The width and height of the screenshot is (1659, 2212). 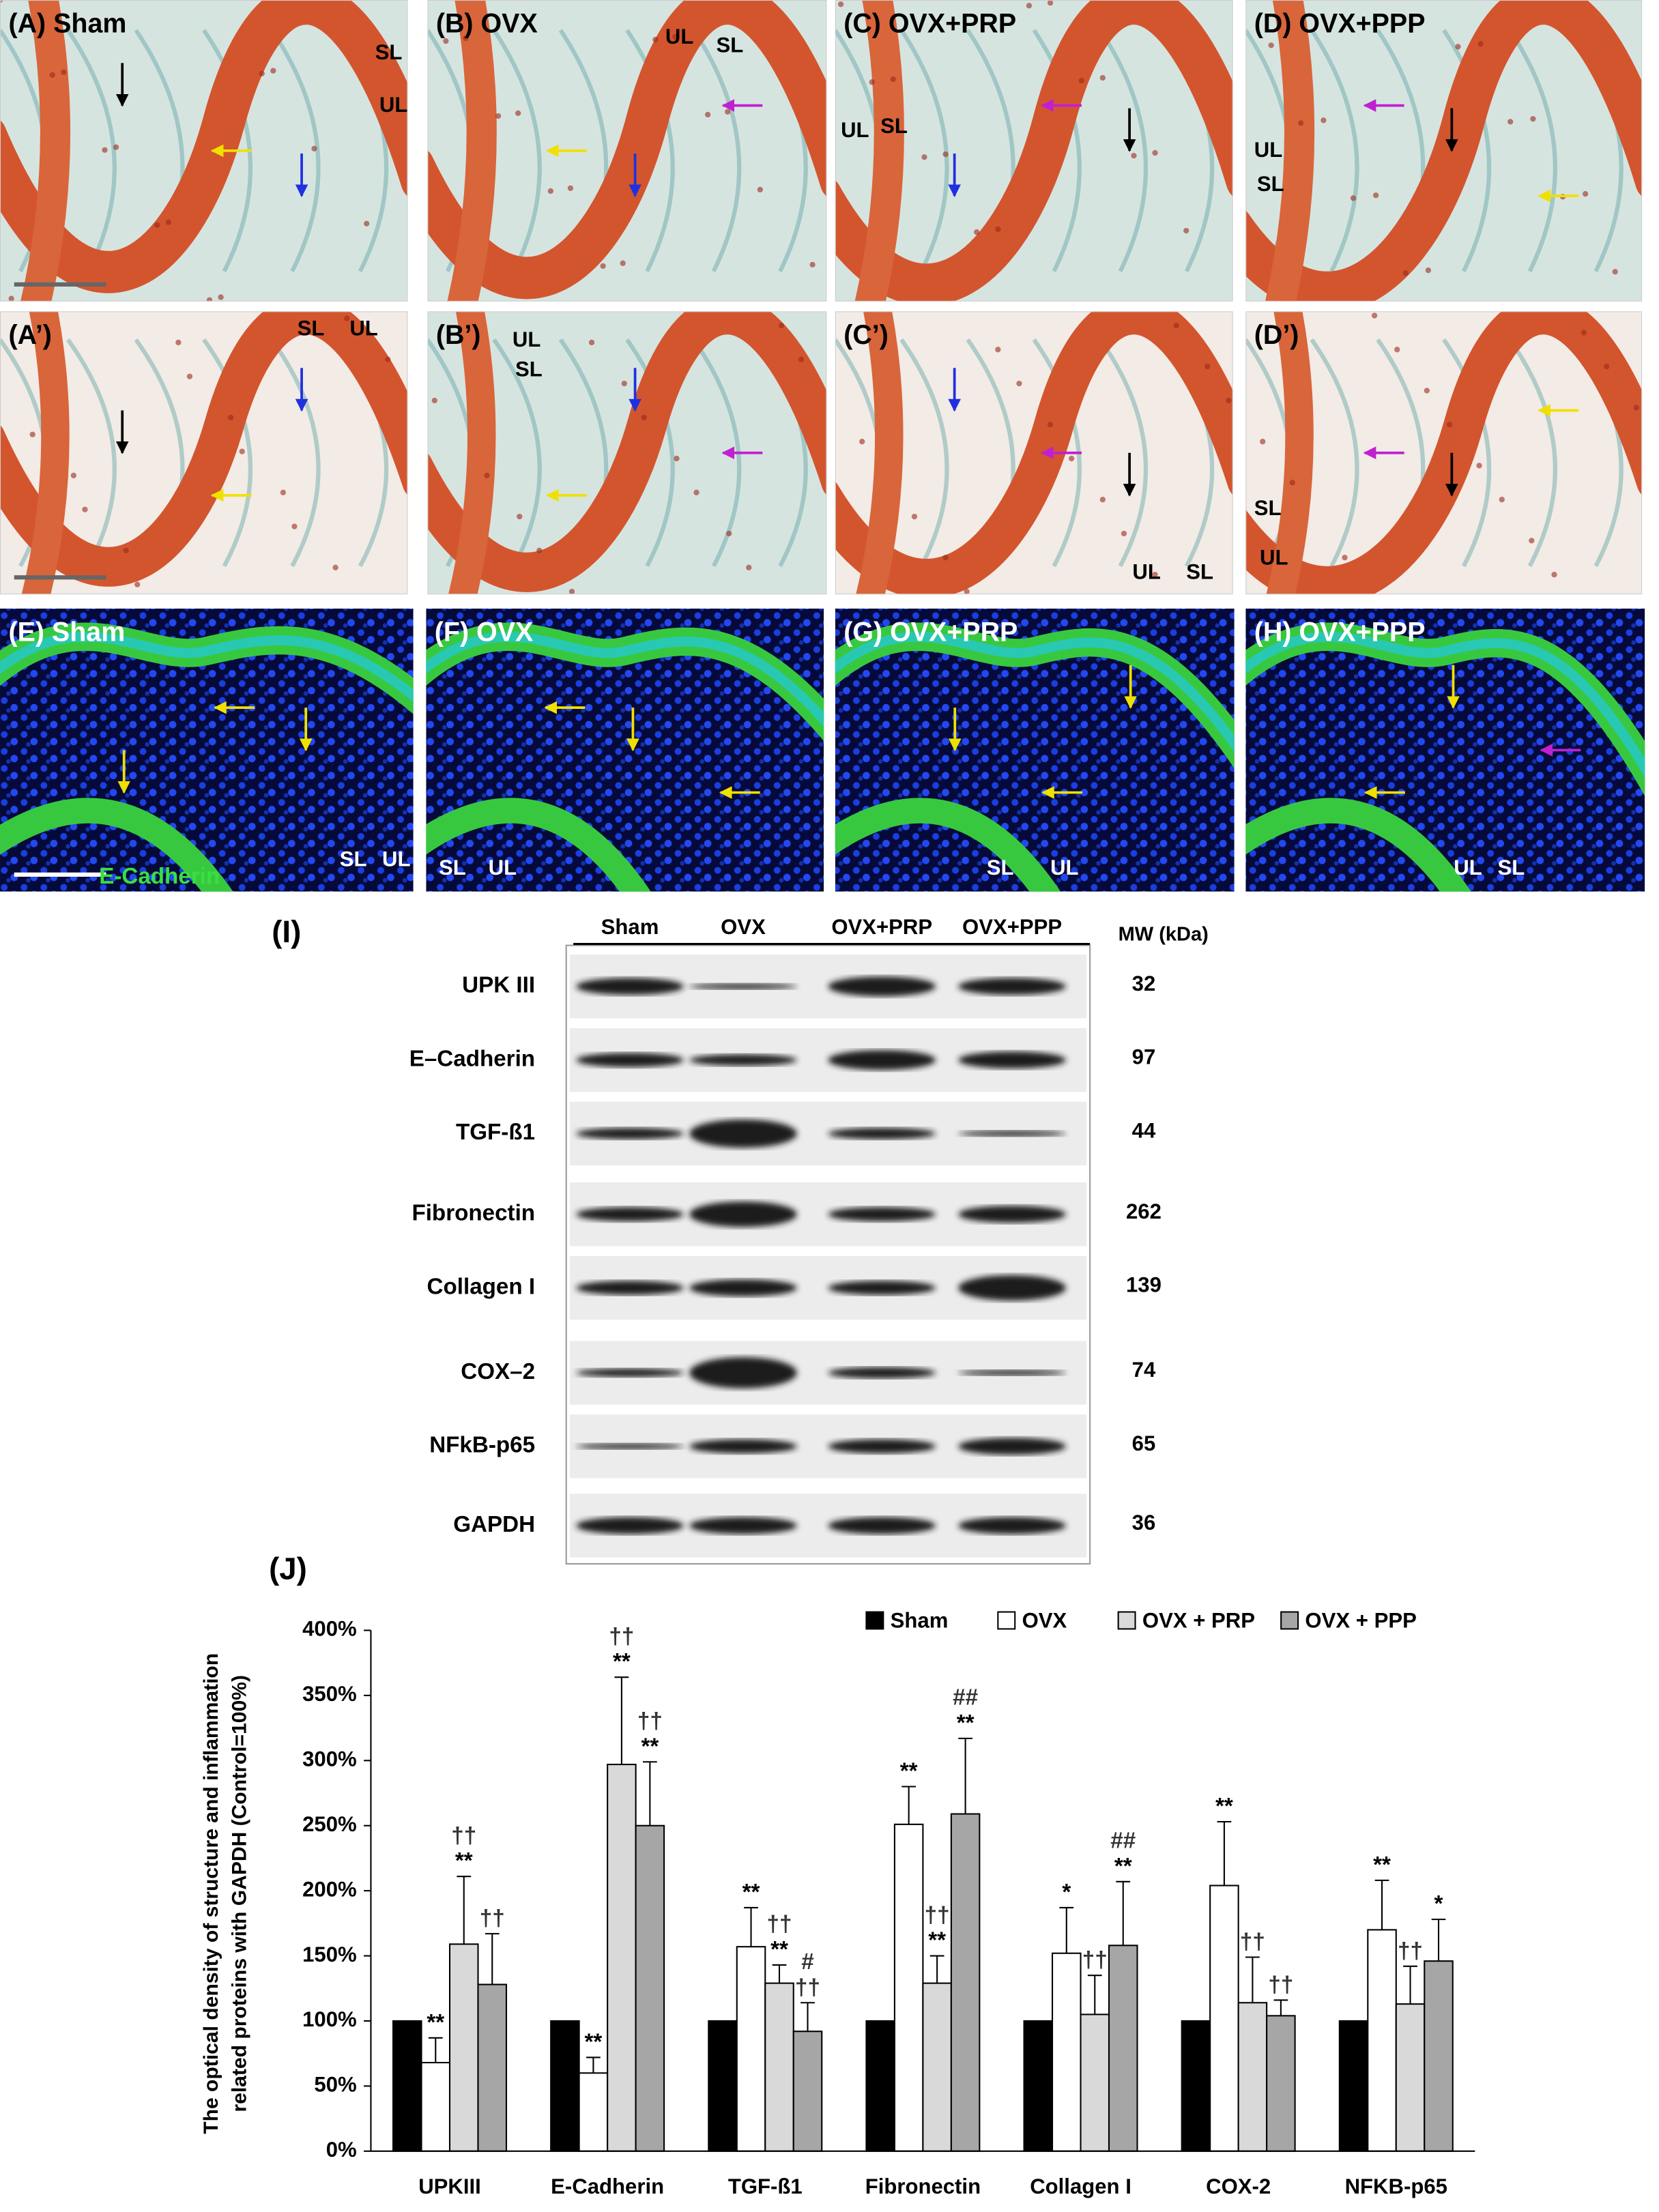 I want to click on blot-panel-label: (I), so click(x=286, y=931).